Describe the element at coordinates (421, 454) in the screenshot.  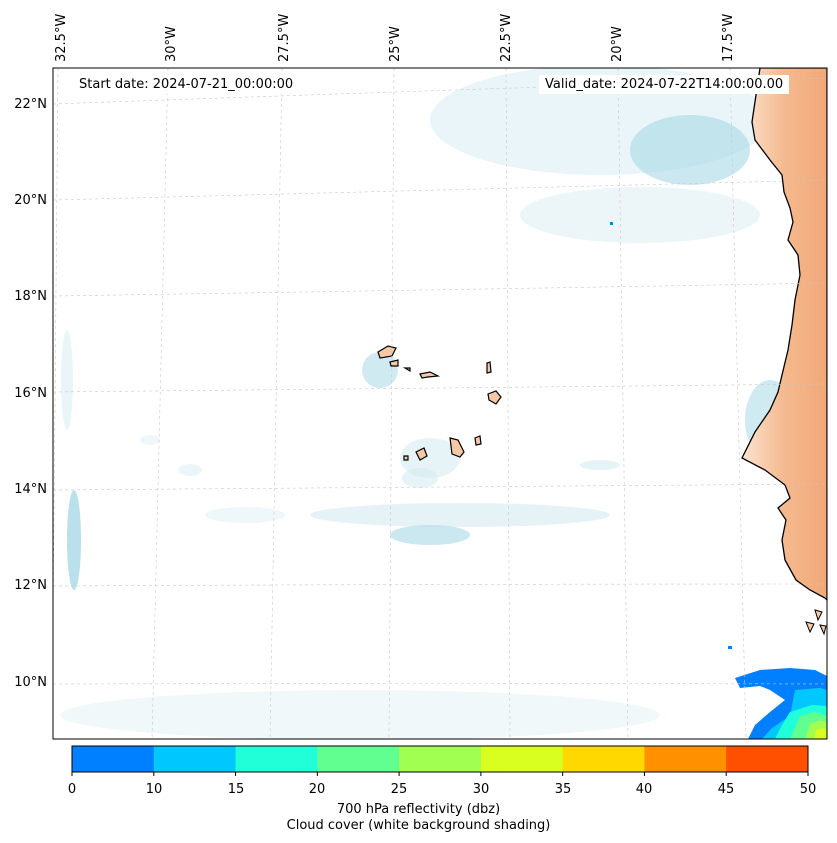
I see `fogo` at that location.